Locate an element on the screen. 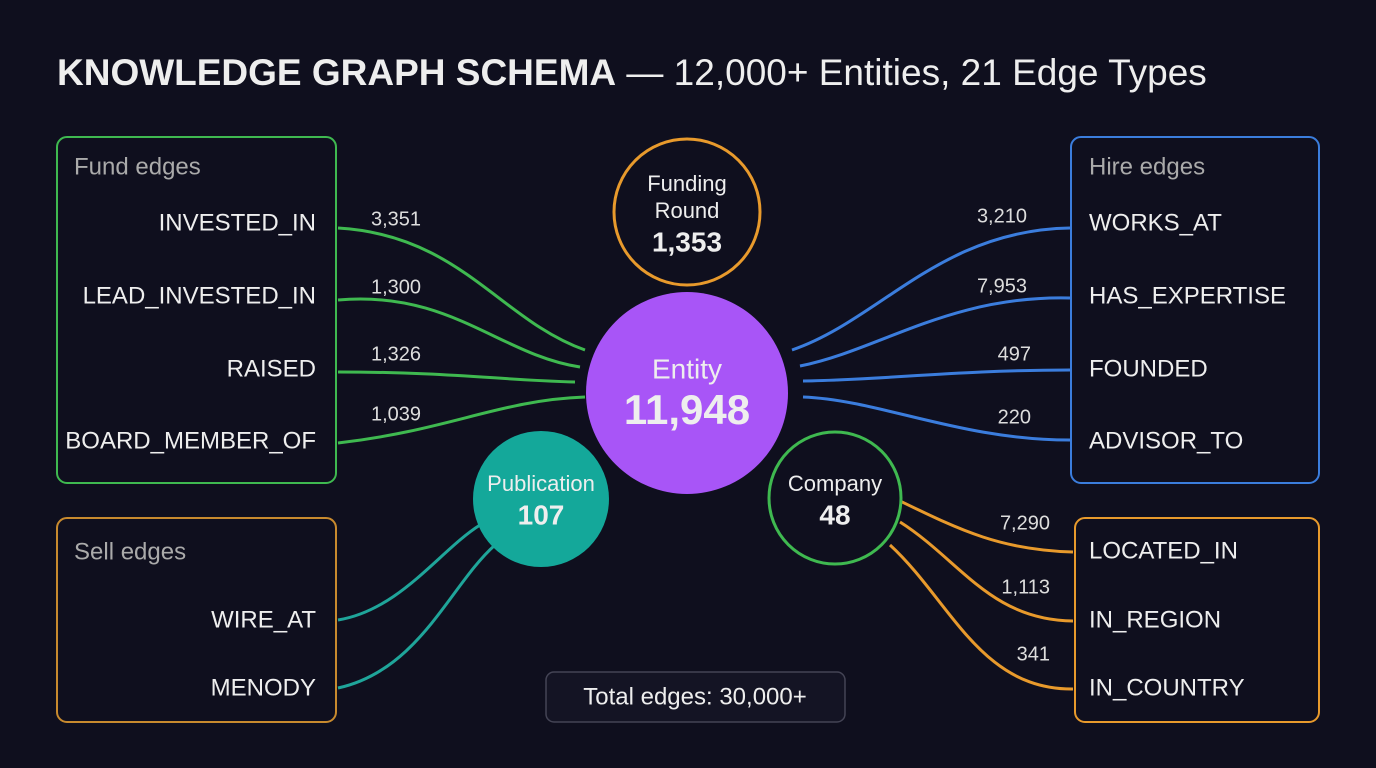 This screenshot has width=1376, height=768. publication-node is located at coordinates (541, 499).